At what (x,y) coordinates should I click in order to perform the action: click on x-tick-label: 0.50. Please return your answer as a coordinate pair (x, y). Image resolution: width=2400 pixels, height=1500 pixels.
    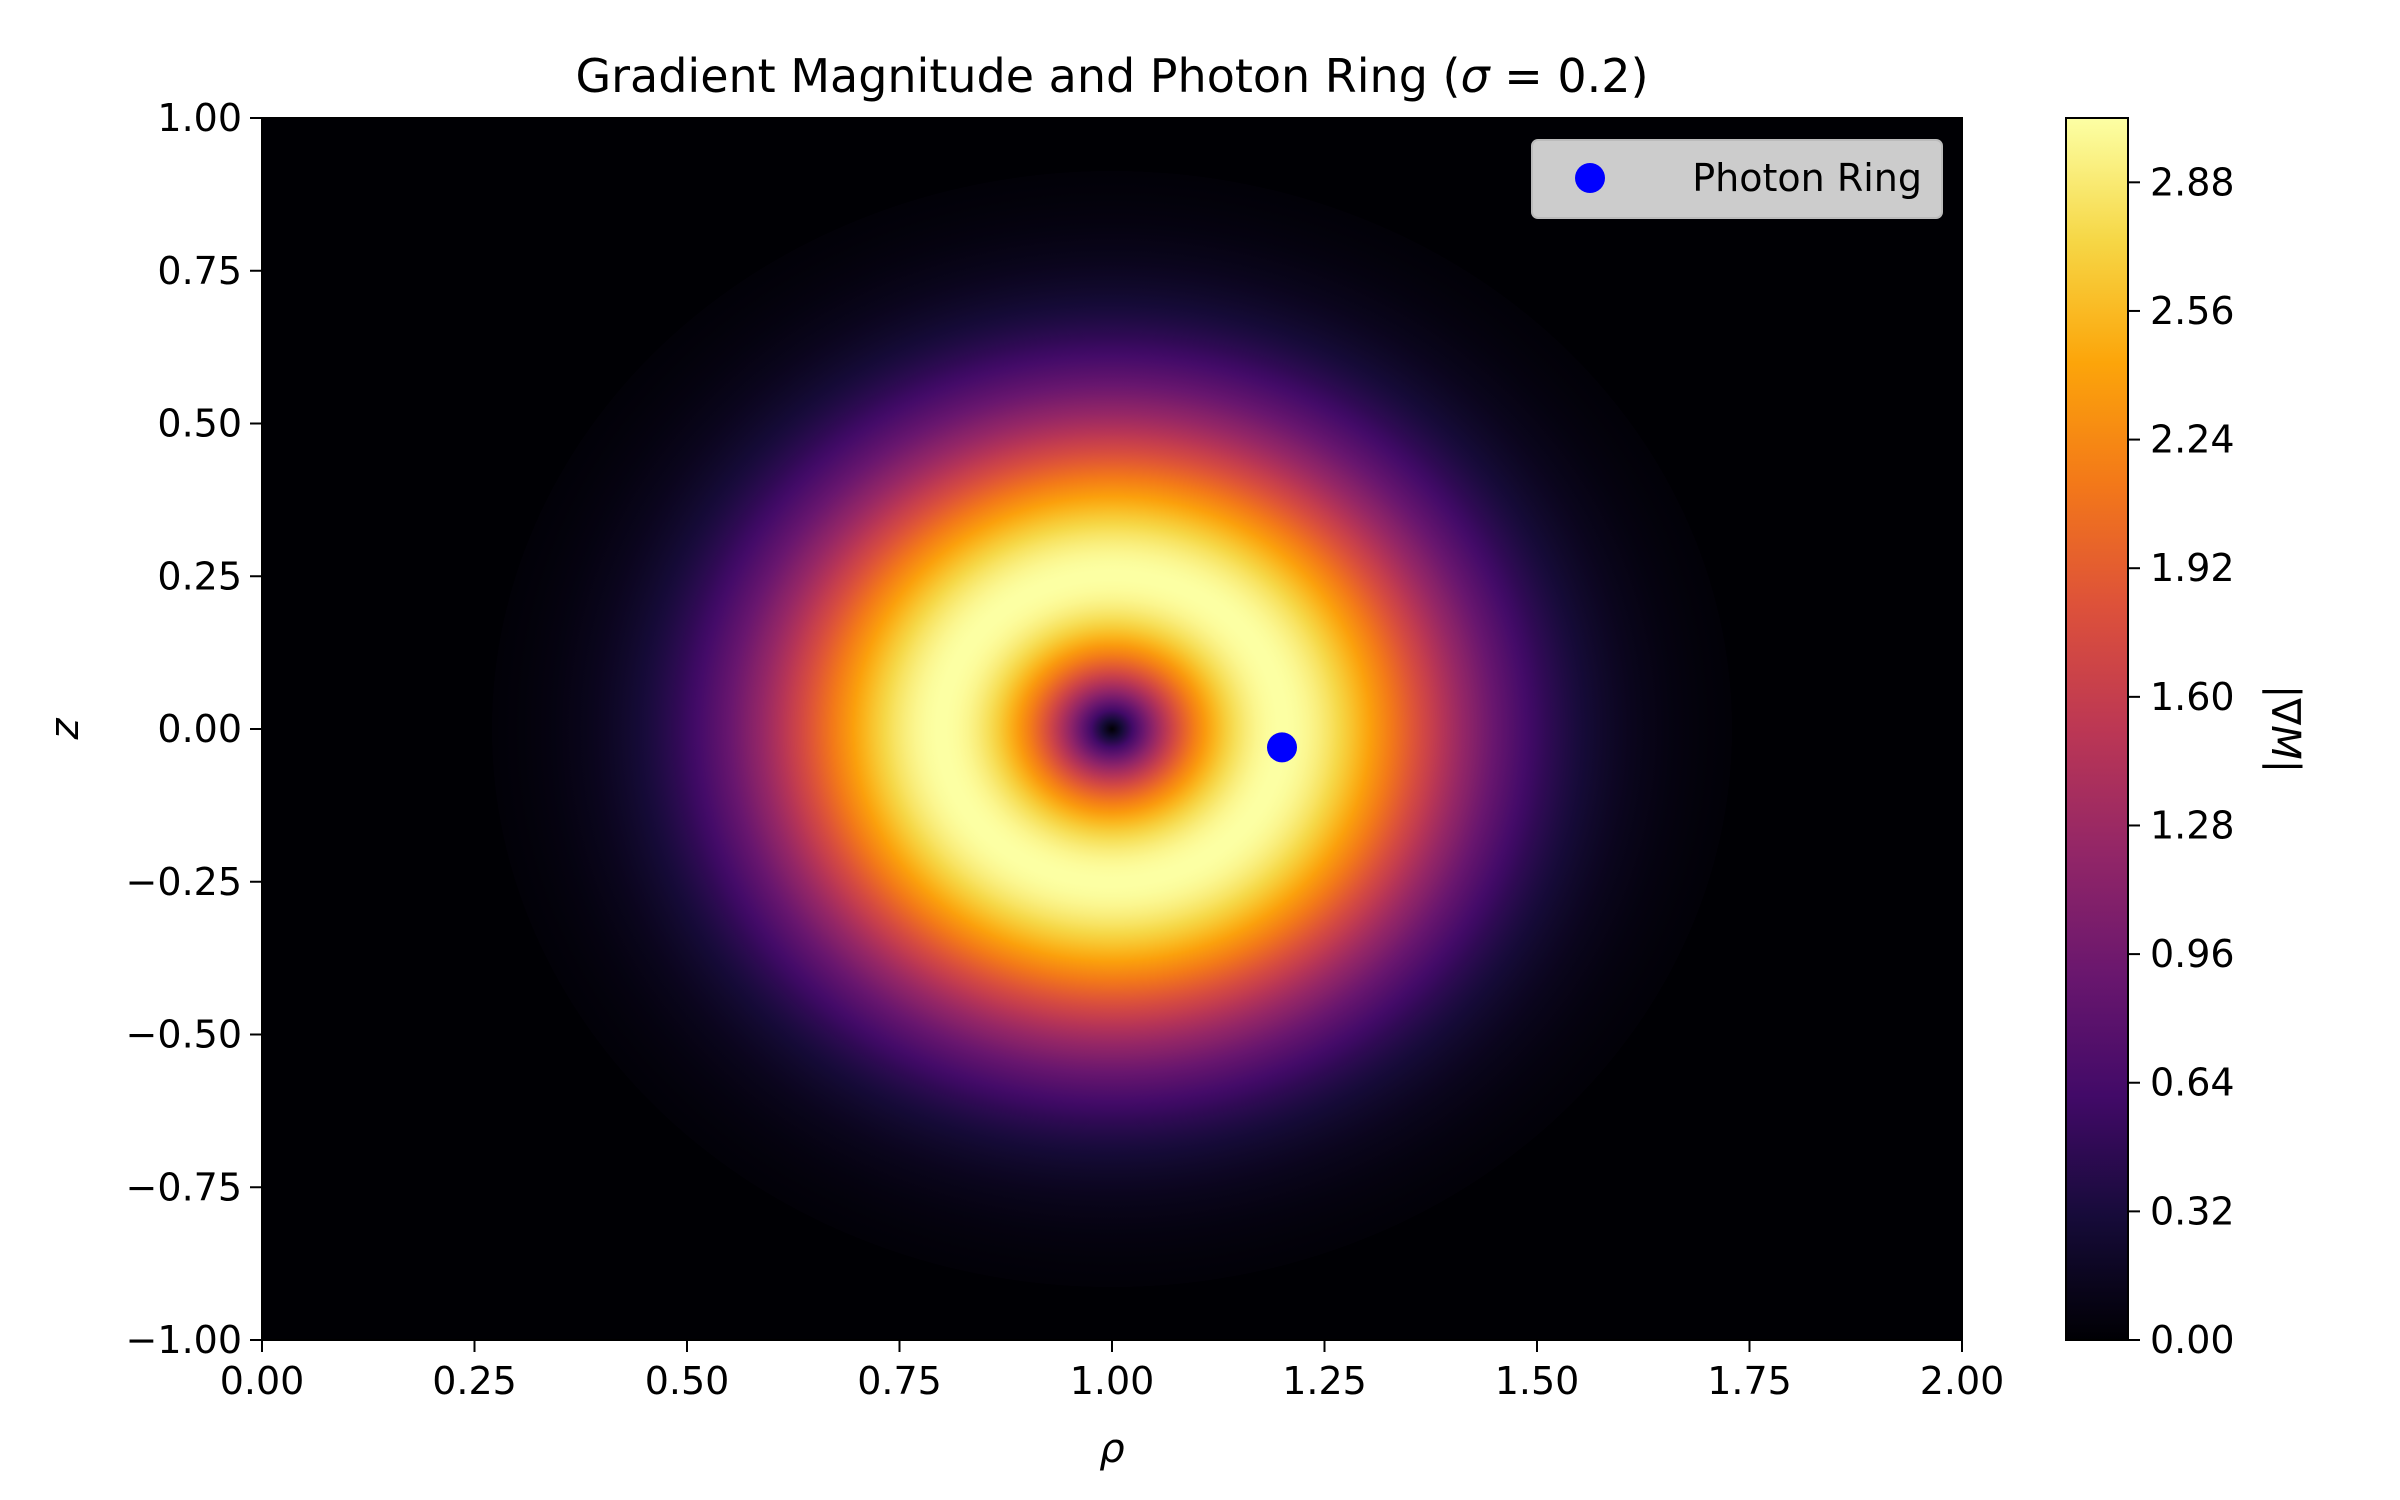
    Looking at the image, I should click on (687, 1381).